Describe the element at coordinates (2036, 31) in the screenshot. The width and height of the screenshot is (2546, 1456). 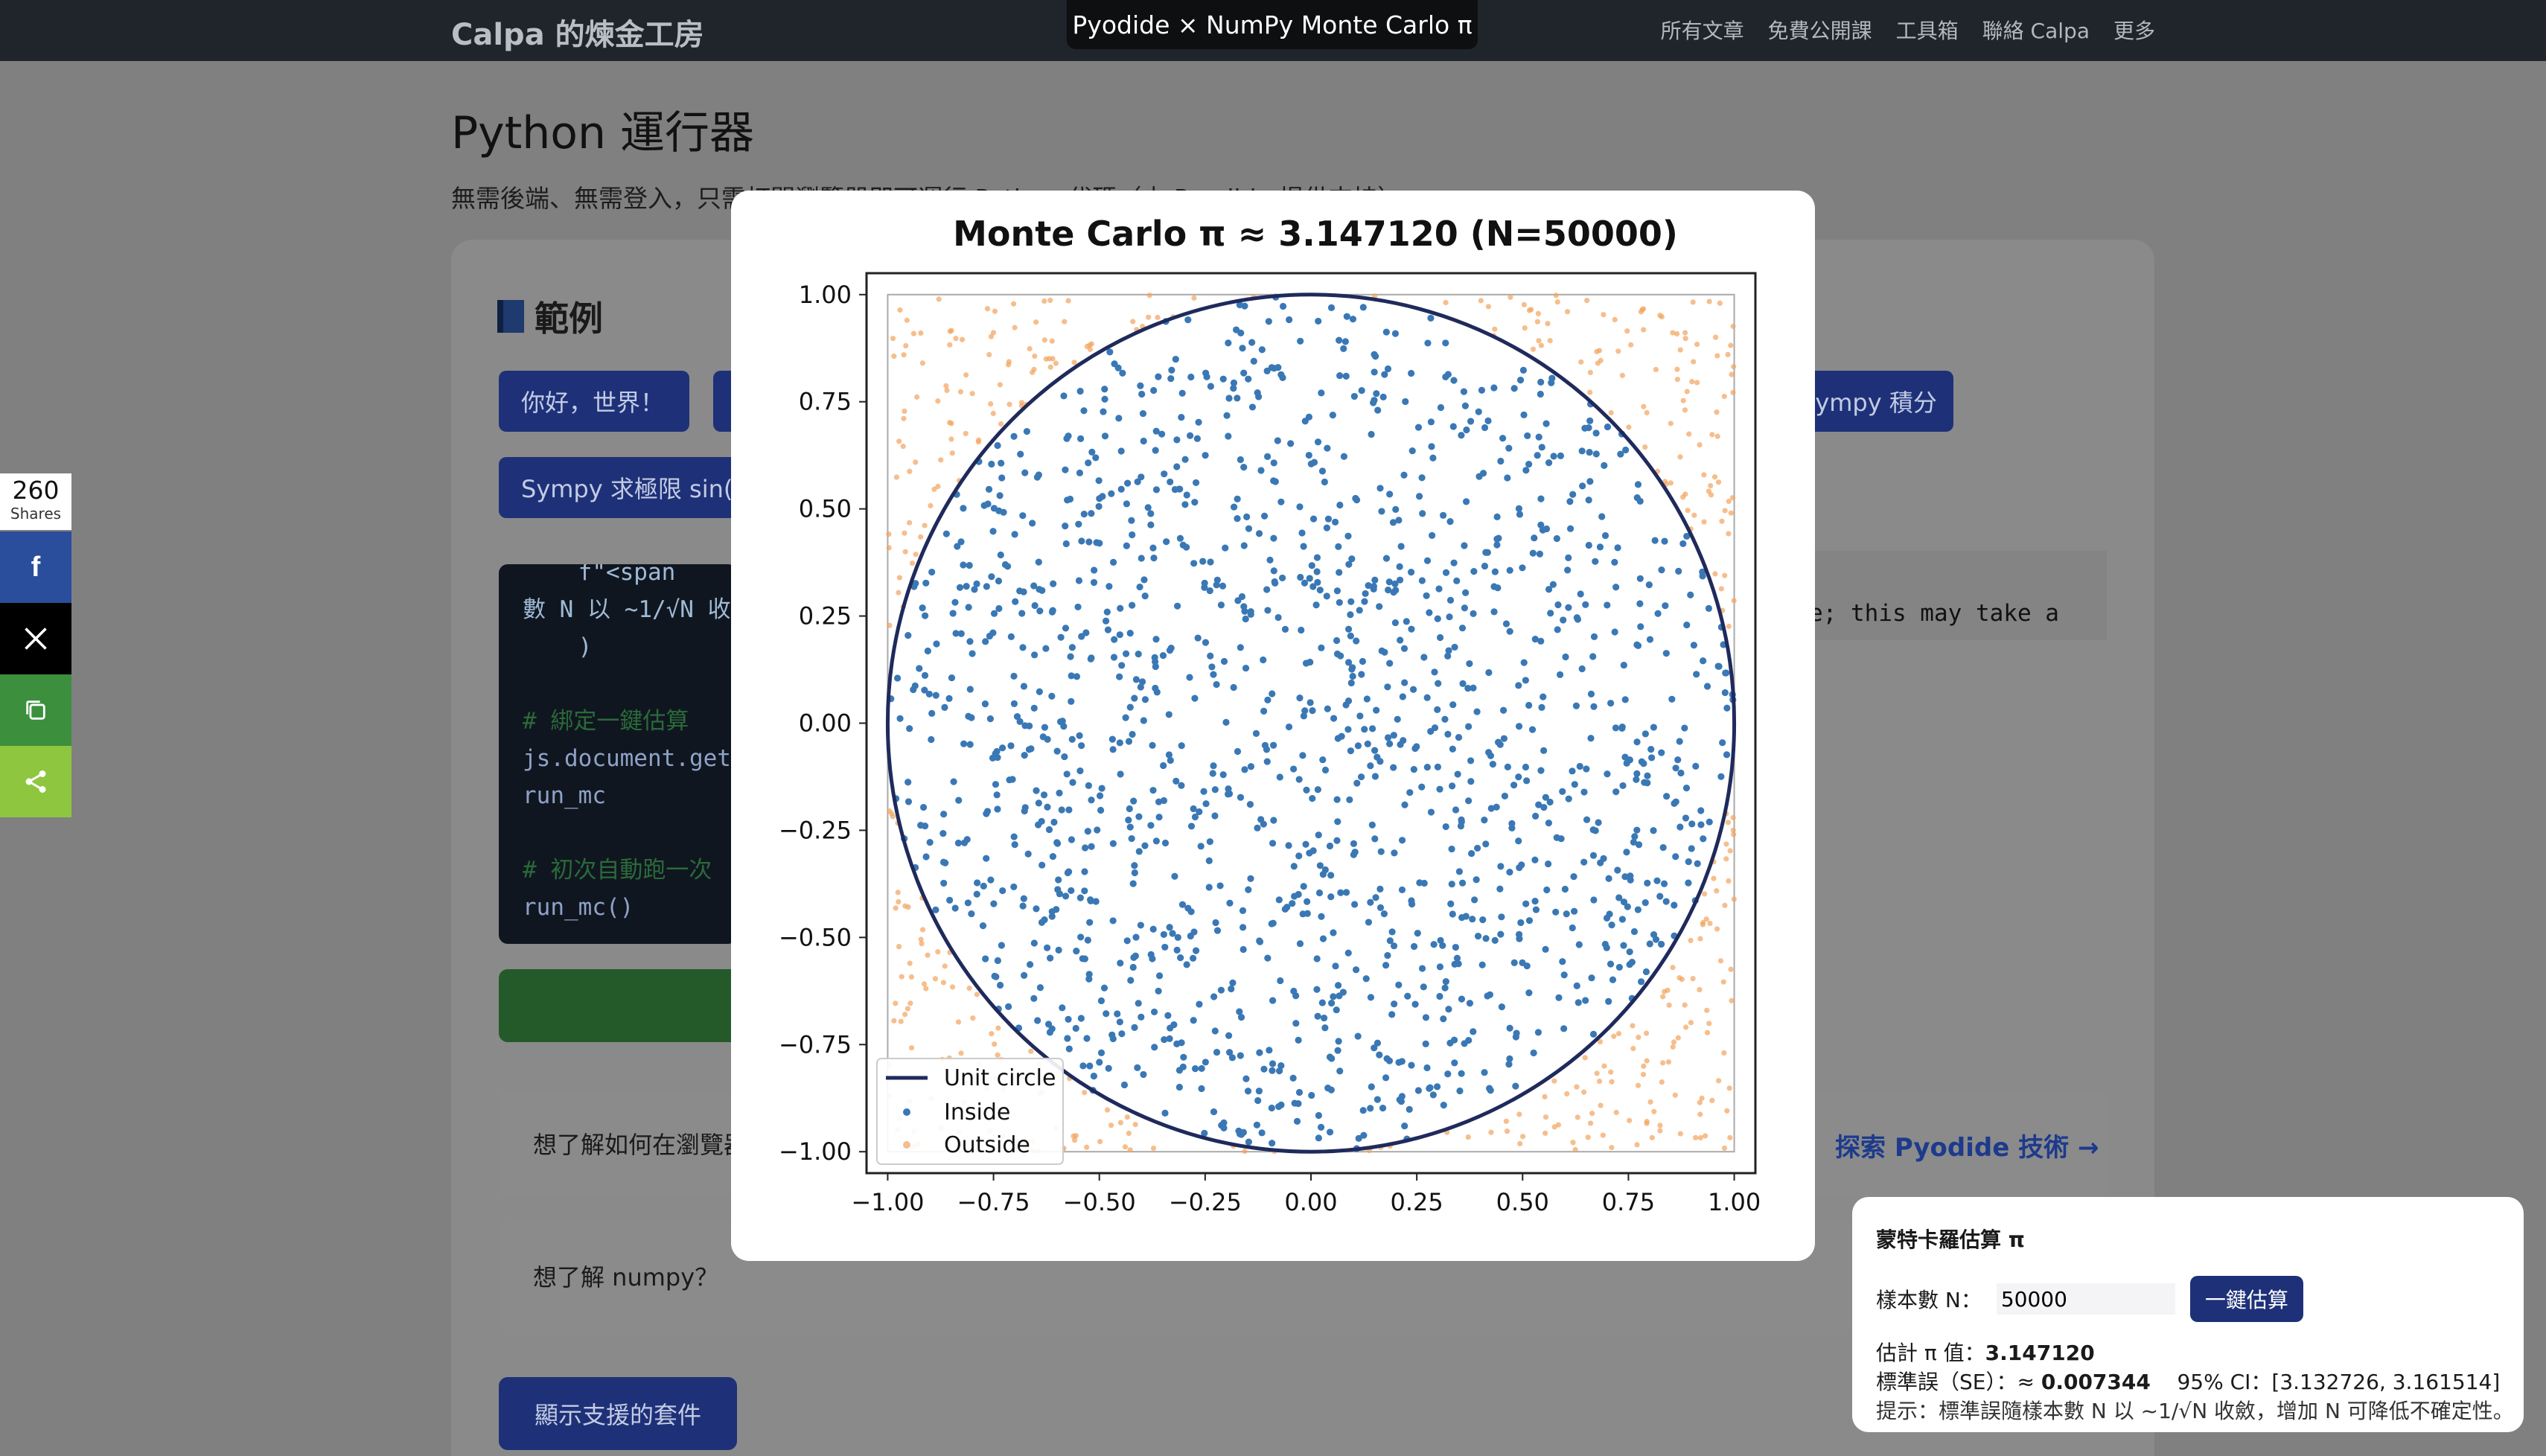
I see `nav-link-contact: 聯絡 Calpa` at that location.